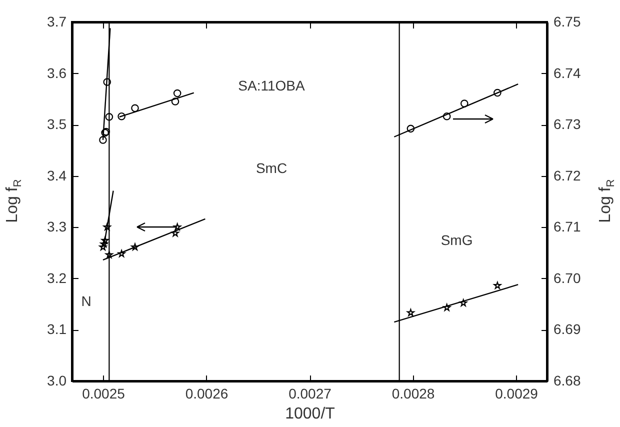 The image size is (620, 427). Describe the element at coordinates (86, 301) in the screenshot. I see `annotation: N` at that location.